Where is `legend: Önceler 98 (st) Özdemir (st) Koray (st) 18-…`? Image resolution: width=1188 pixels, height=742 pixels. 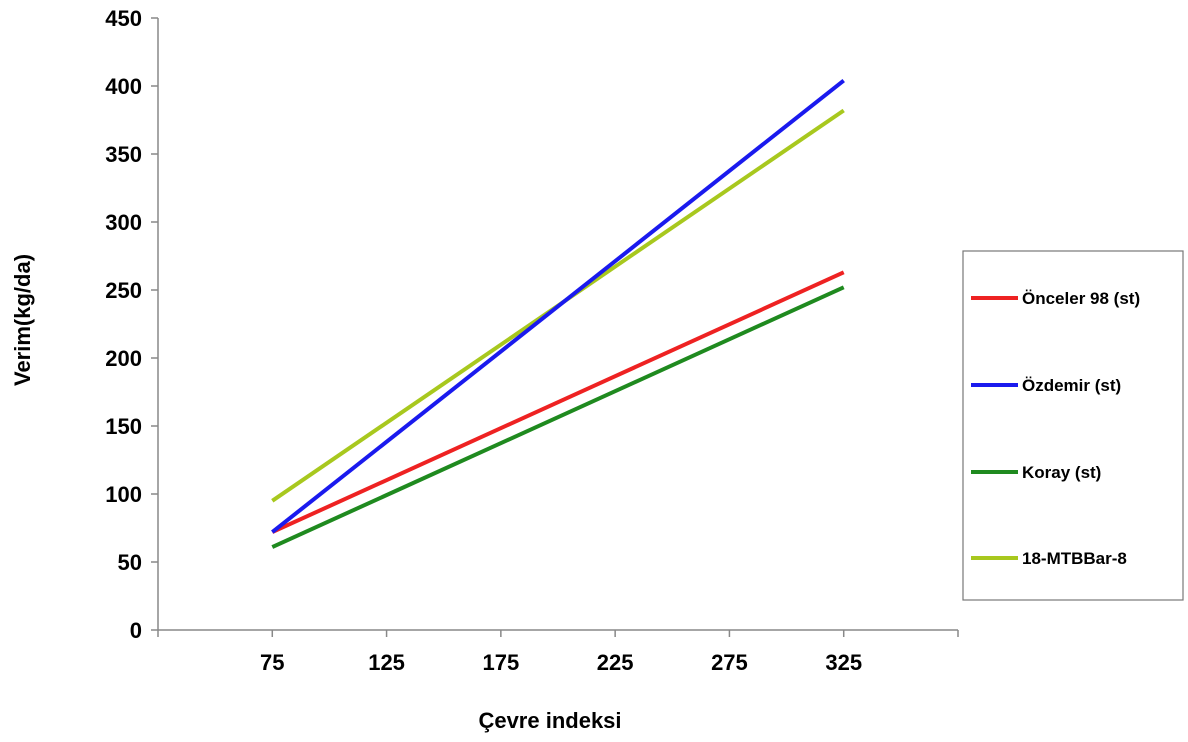 legend: Önceler 98 (st) Özdemir (st) Koray (st) 18-… is located at coordinates (1073, 425).